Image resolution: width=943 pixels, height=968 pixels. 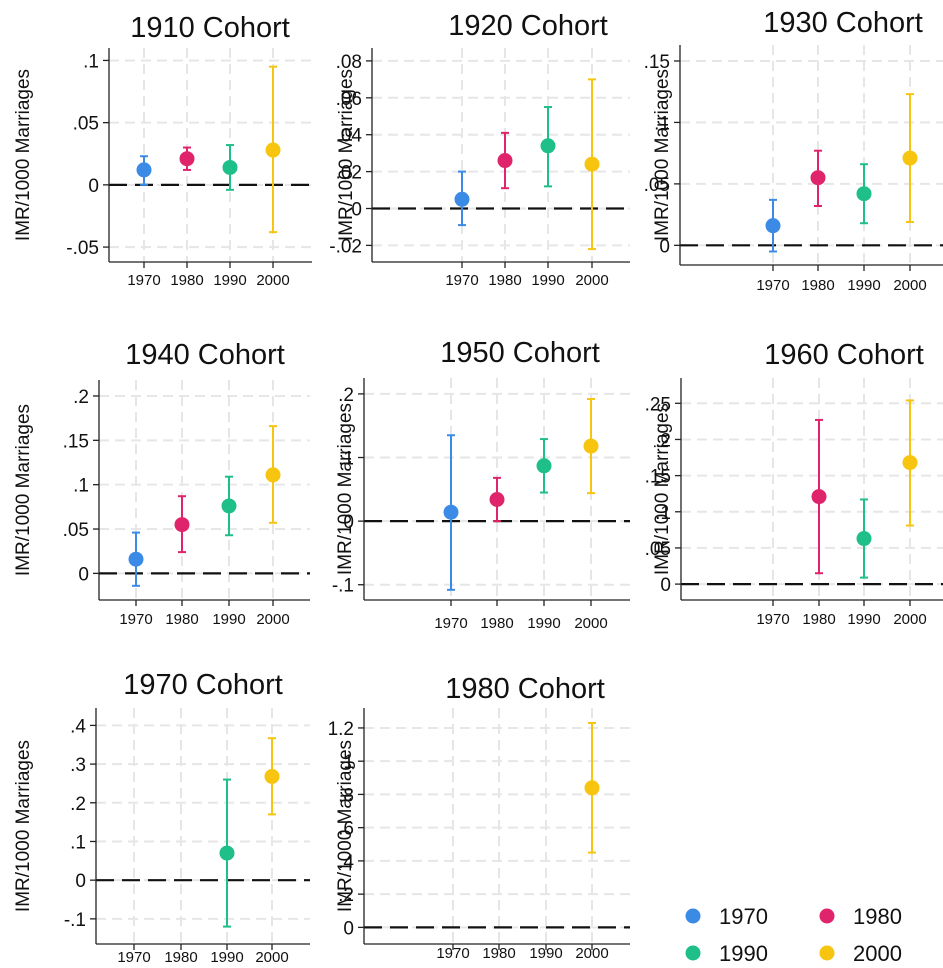 What do you see at coordinates (78, 804) in the screenshot?
I see `y-tick-label: .2` at bounding box center [78, 804].